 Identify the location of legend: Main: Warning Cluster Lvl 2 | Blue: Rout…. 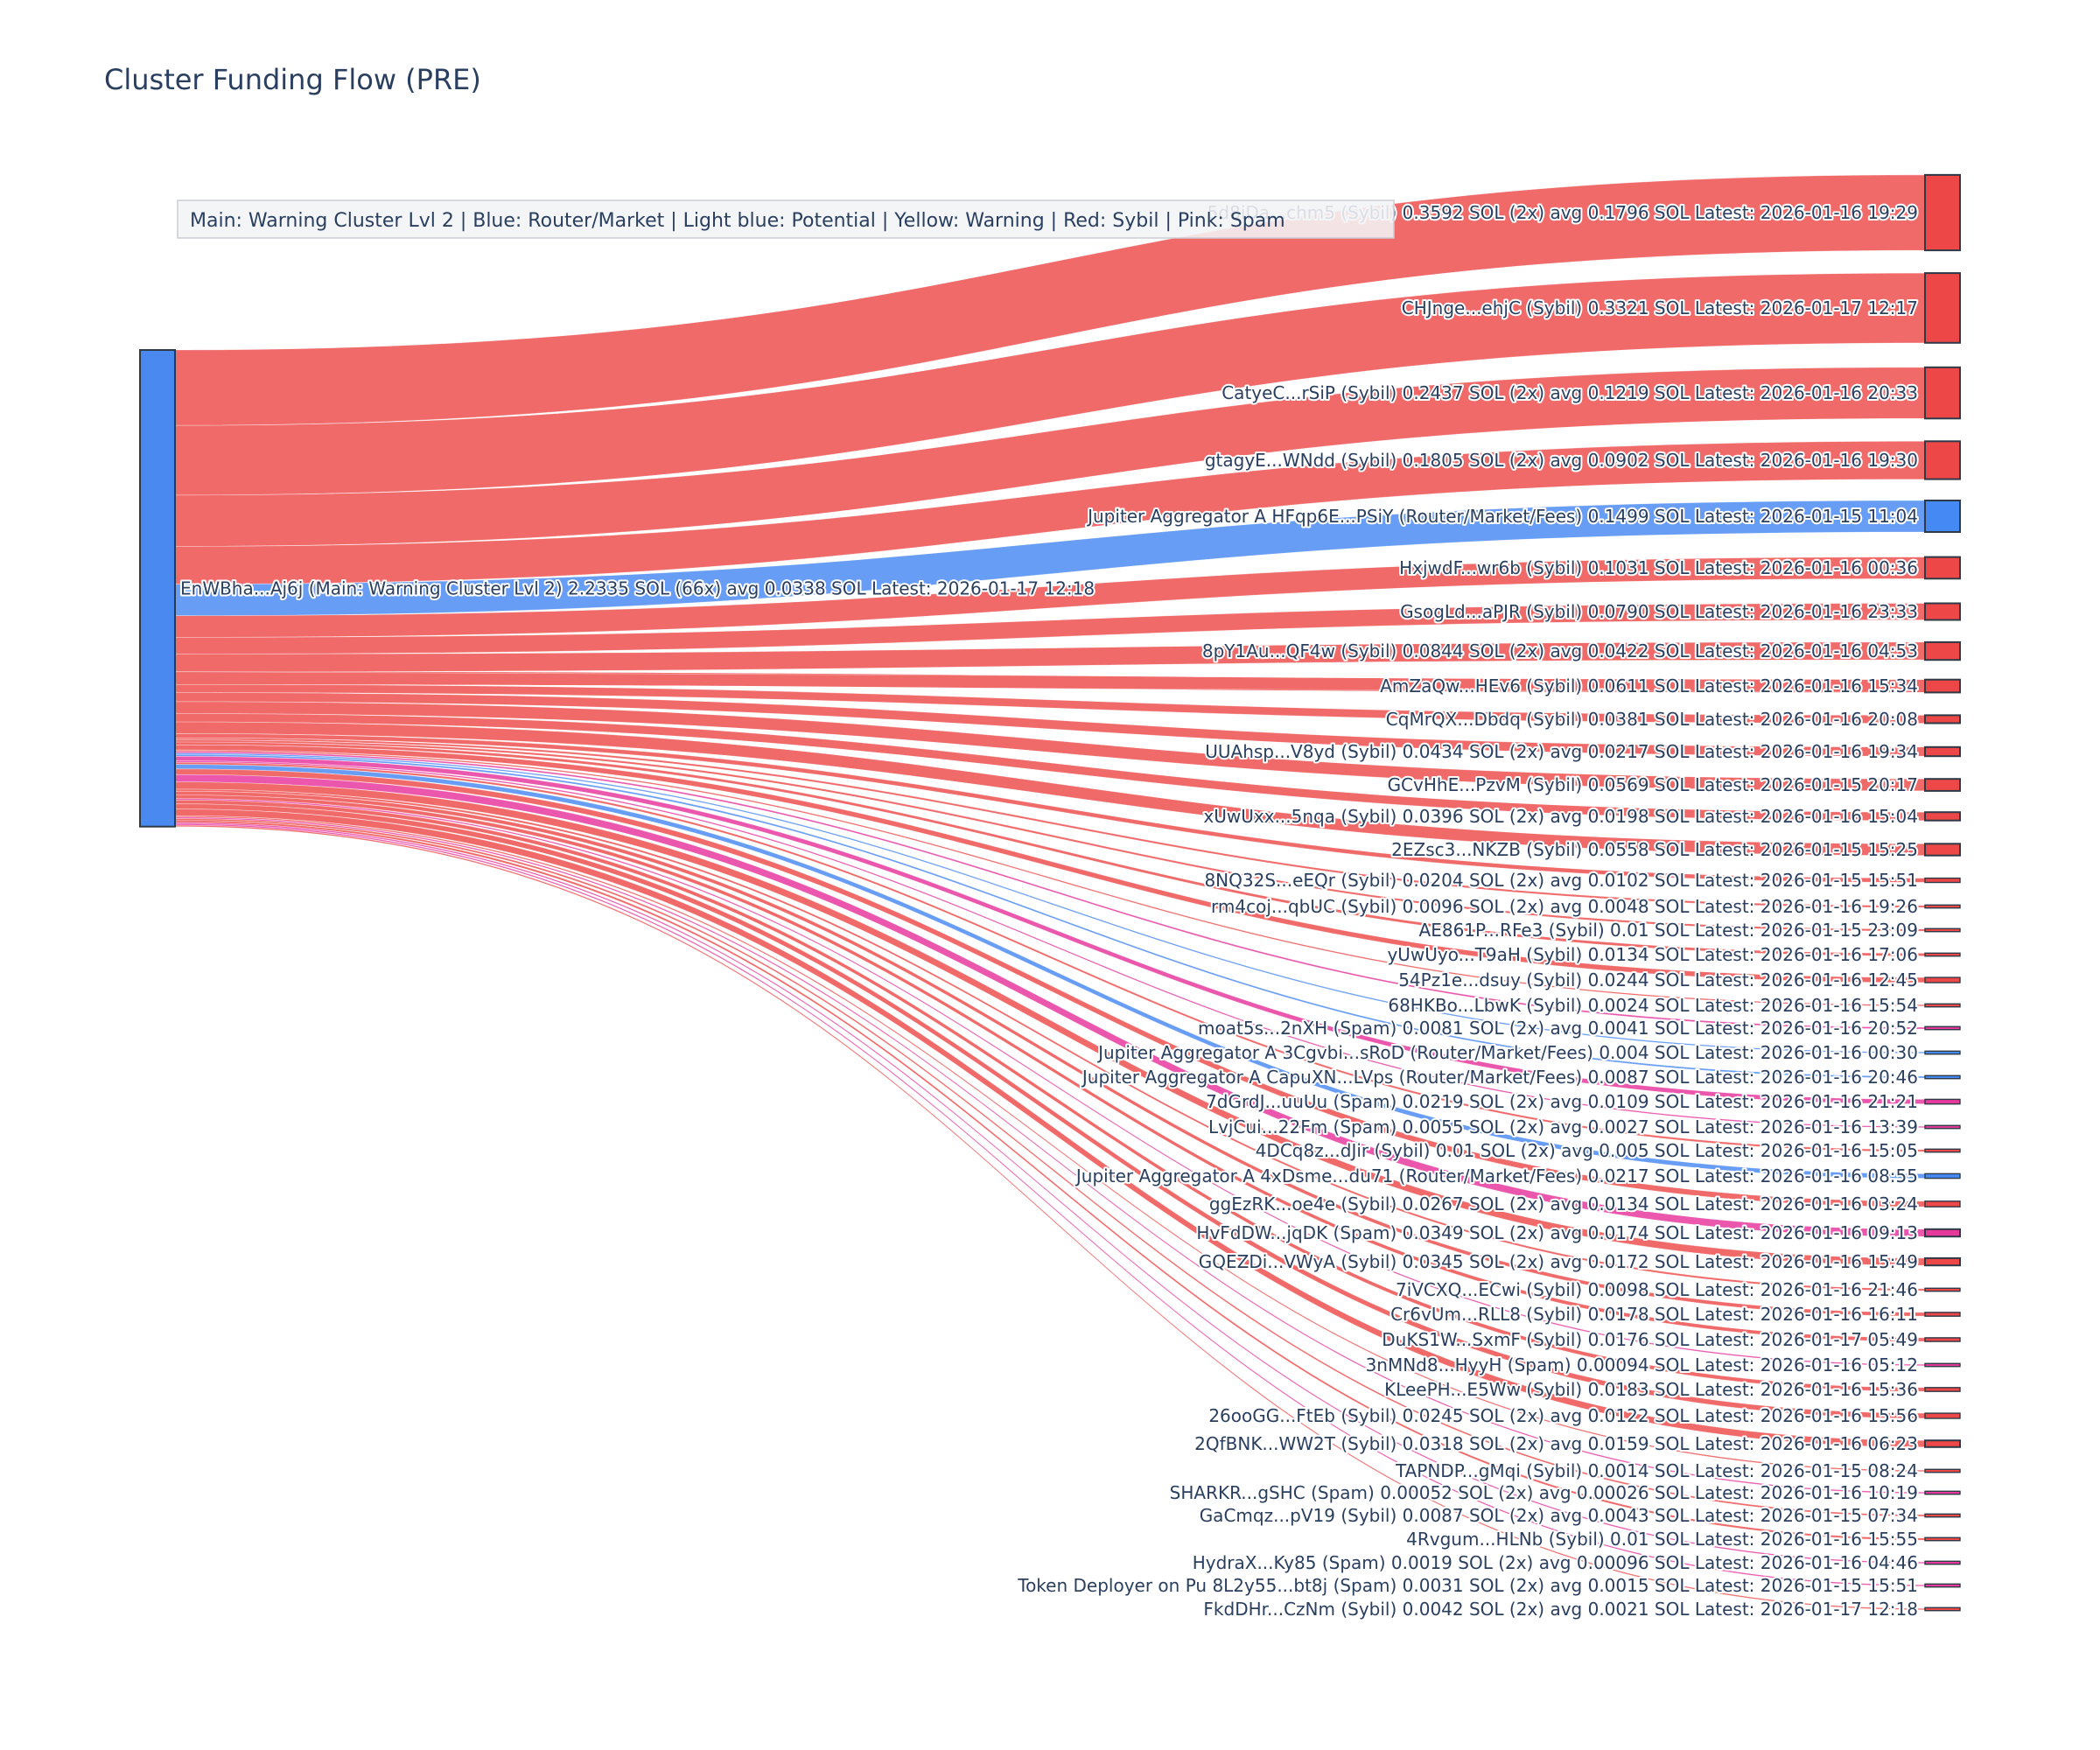
(786, 219).